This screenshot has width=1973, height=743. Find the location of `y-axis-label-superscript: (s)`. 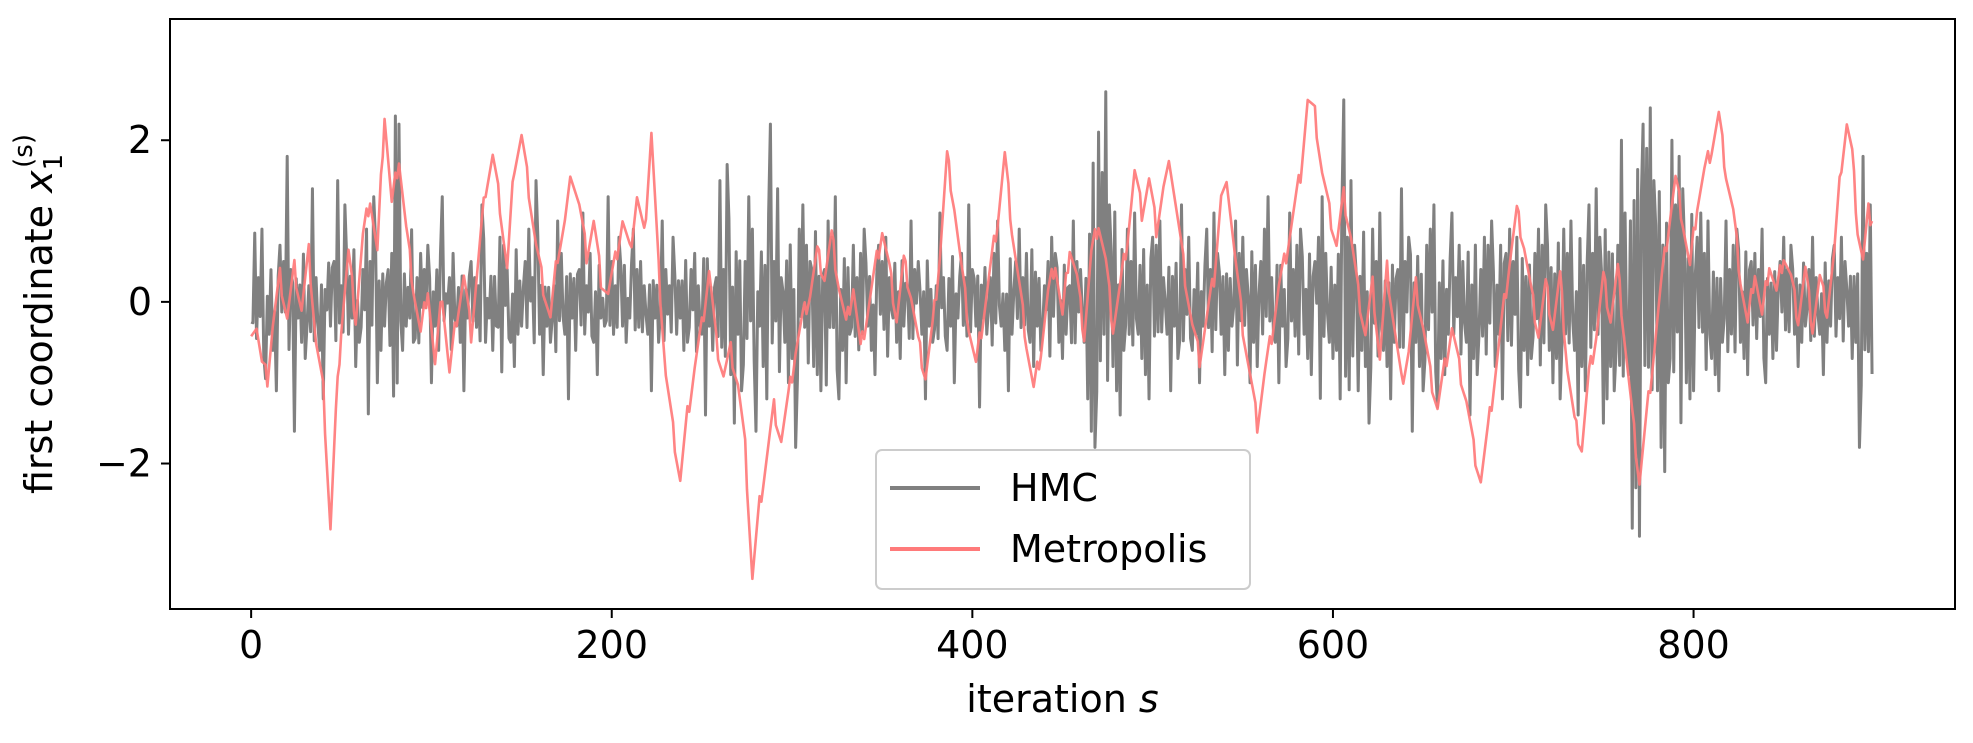

y-axis-label-superscript: (s) is located at coordinates (24, 151).